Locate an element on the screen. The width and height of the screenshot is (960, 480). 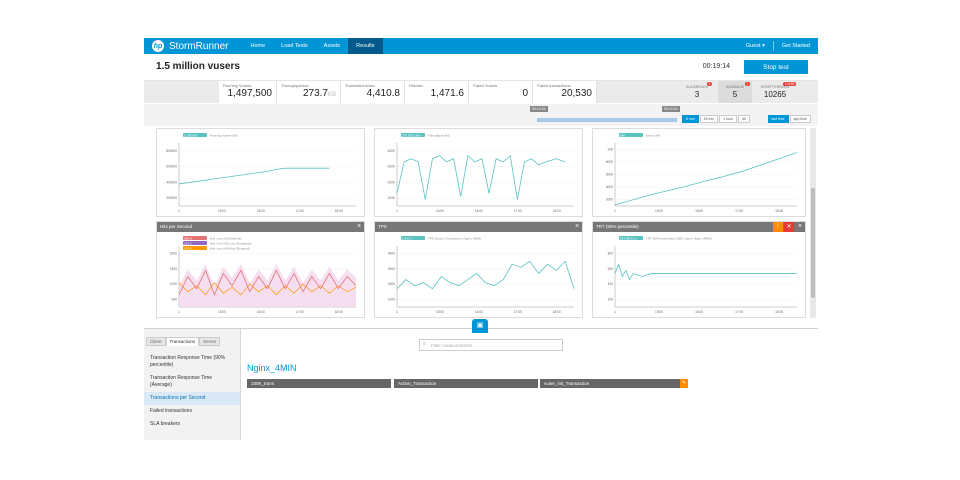
transaction-chip: Action_Transaction is located at coordinates (466, 383).